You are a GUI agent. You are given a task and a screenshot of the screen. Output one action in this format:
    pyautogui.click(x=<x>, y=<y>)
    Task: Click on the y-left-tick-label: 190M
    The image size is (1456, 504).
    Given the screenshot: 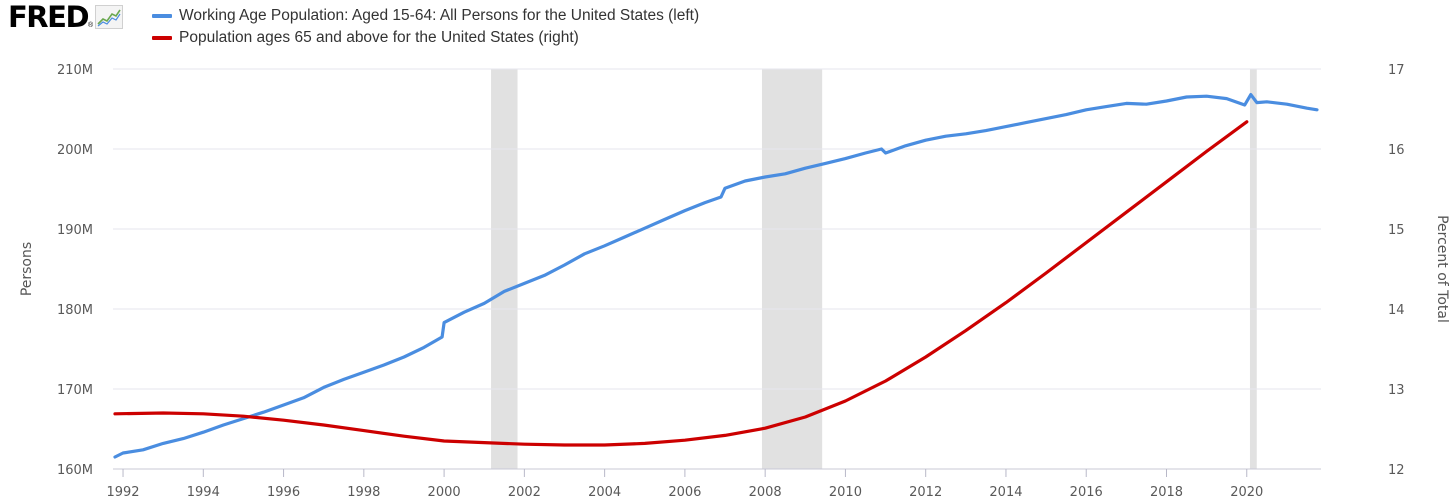 What is the action you would take?
    pyautogui.click(x=75, y=230)
    